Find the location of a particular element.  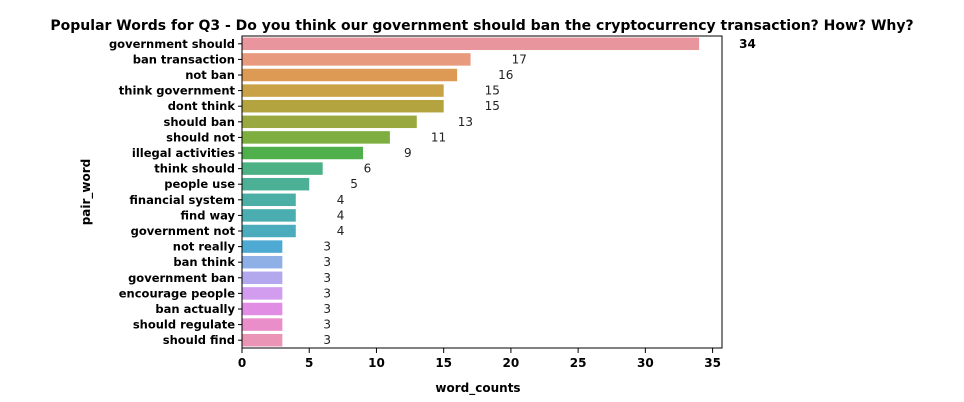

y-tick-label: encourage people is located at coordinates (177, 293).